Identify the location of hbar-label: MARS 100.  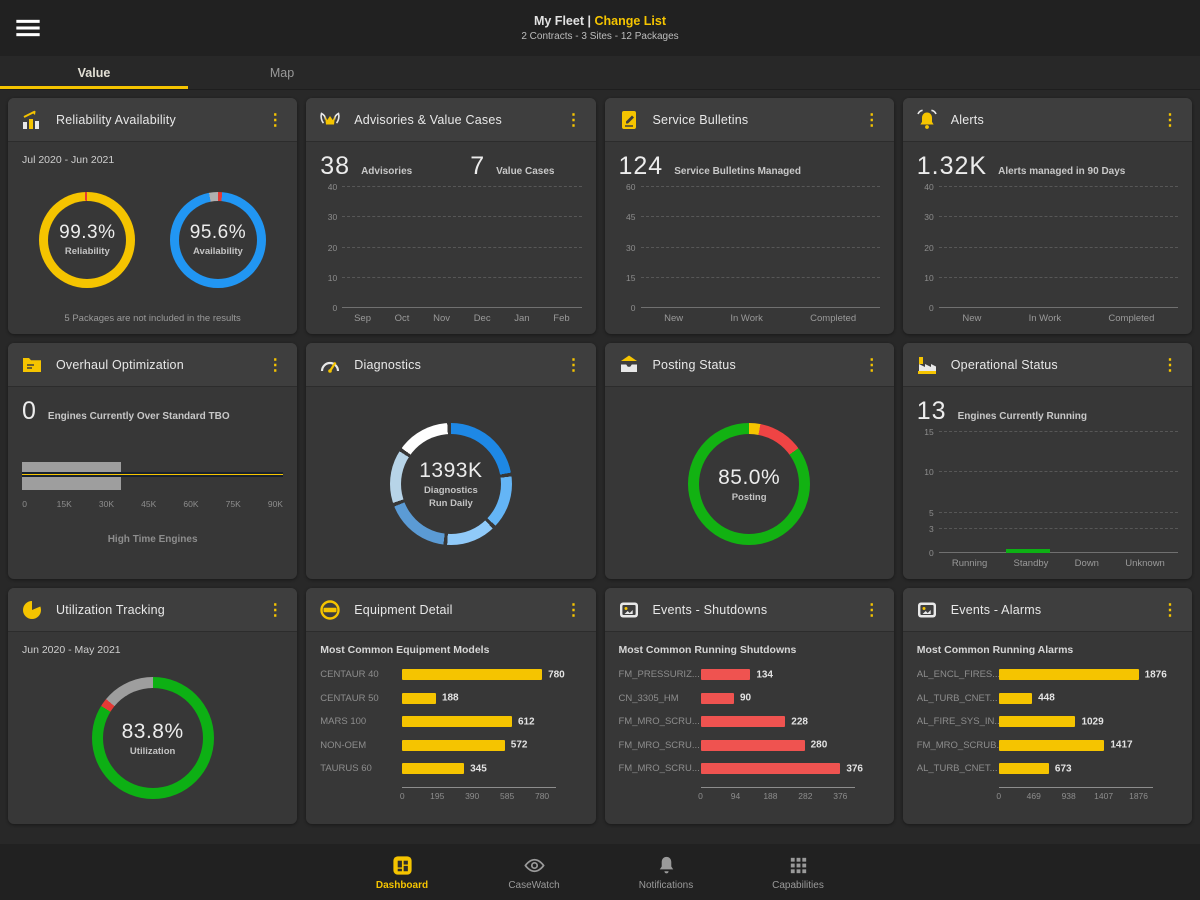
(343, 722).